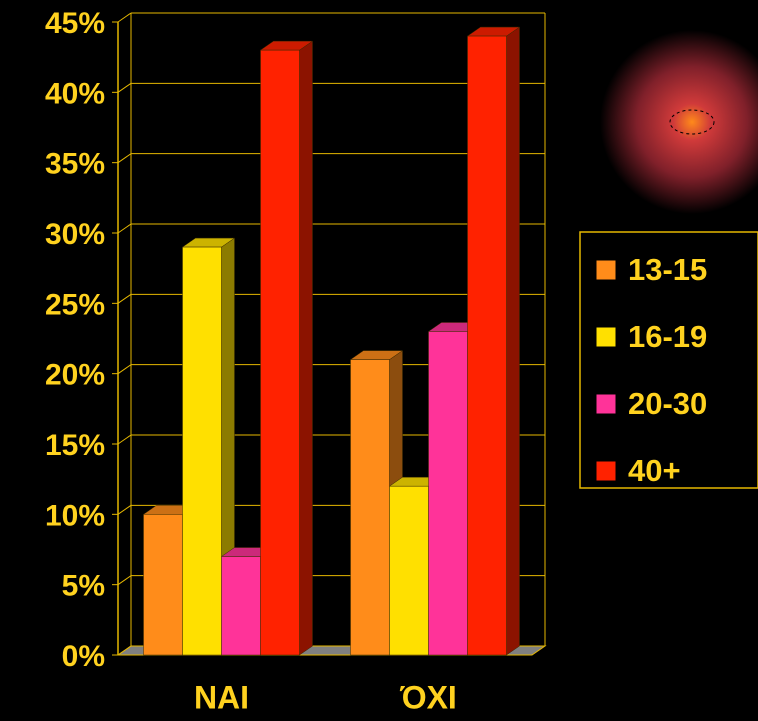  I want to click on y-tick-label: 20%, so click(75, 375).